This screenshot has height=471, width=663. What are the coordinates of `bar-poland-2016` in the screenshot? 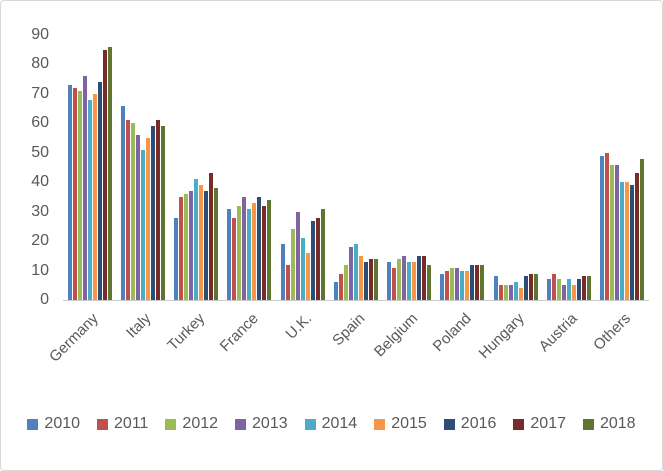 It's located at (472, 282).